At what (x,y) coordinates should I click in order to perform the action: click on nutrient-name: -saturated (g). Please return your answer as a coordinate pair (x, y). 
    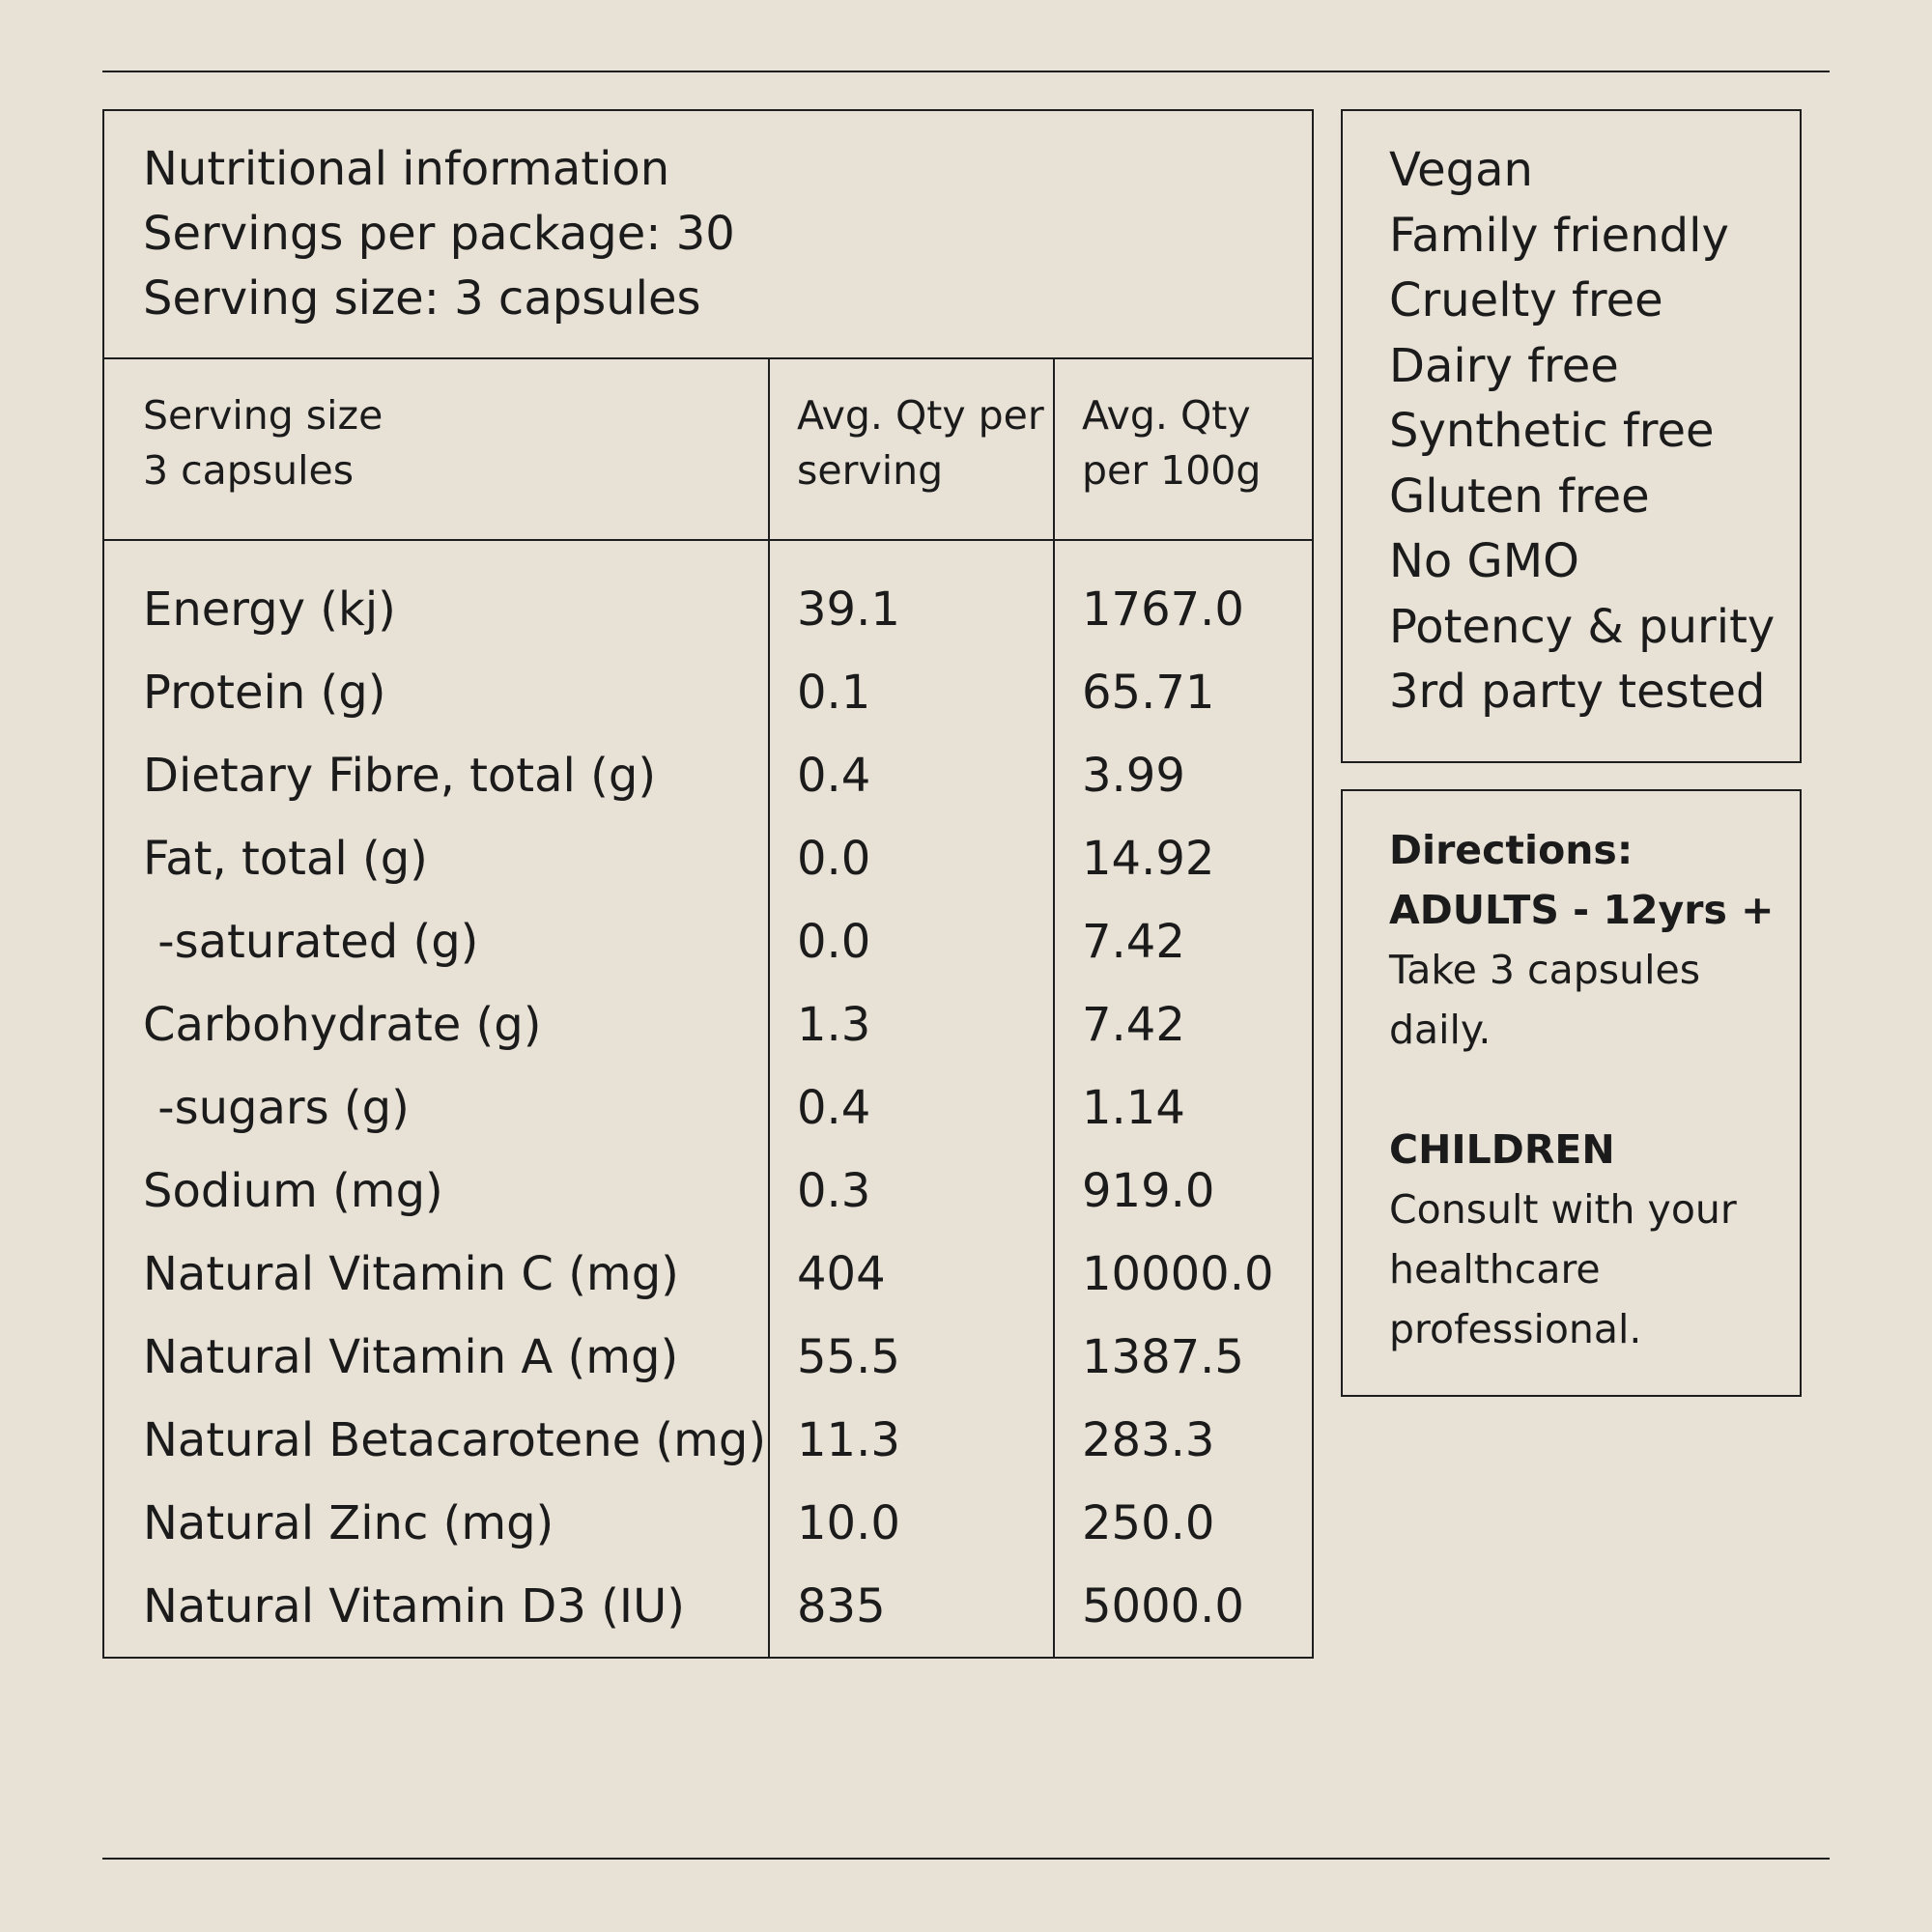
    Looking at the image, I should click on (311, 942).